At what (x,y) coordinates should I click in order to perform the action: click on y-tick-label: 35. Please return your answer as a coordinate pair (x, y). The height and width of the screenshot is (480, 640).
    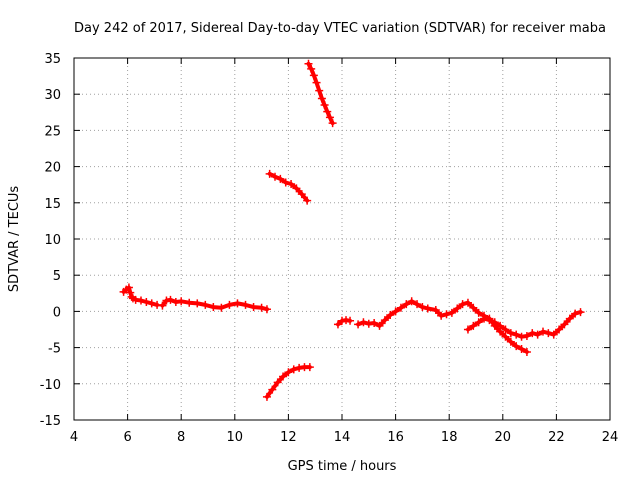
    Looking at the image, I should click on (52, 59).